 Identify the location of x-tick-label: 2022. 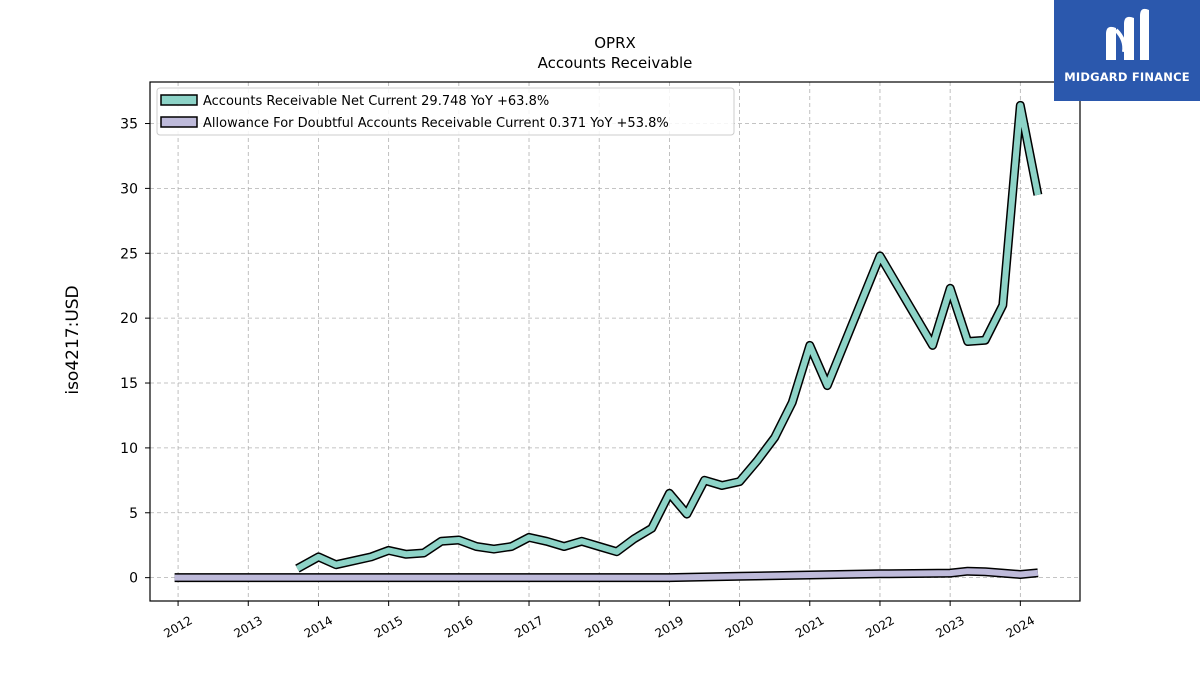
(879, 626).